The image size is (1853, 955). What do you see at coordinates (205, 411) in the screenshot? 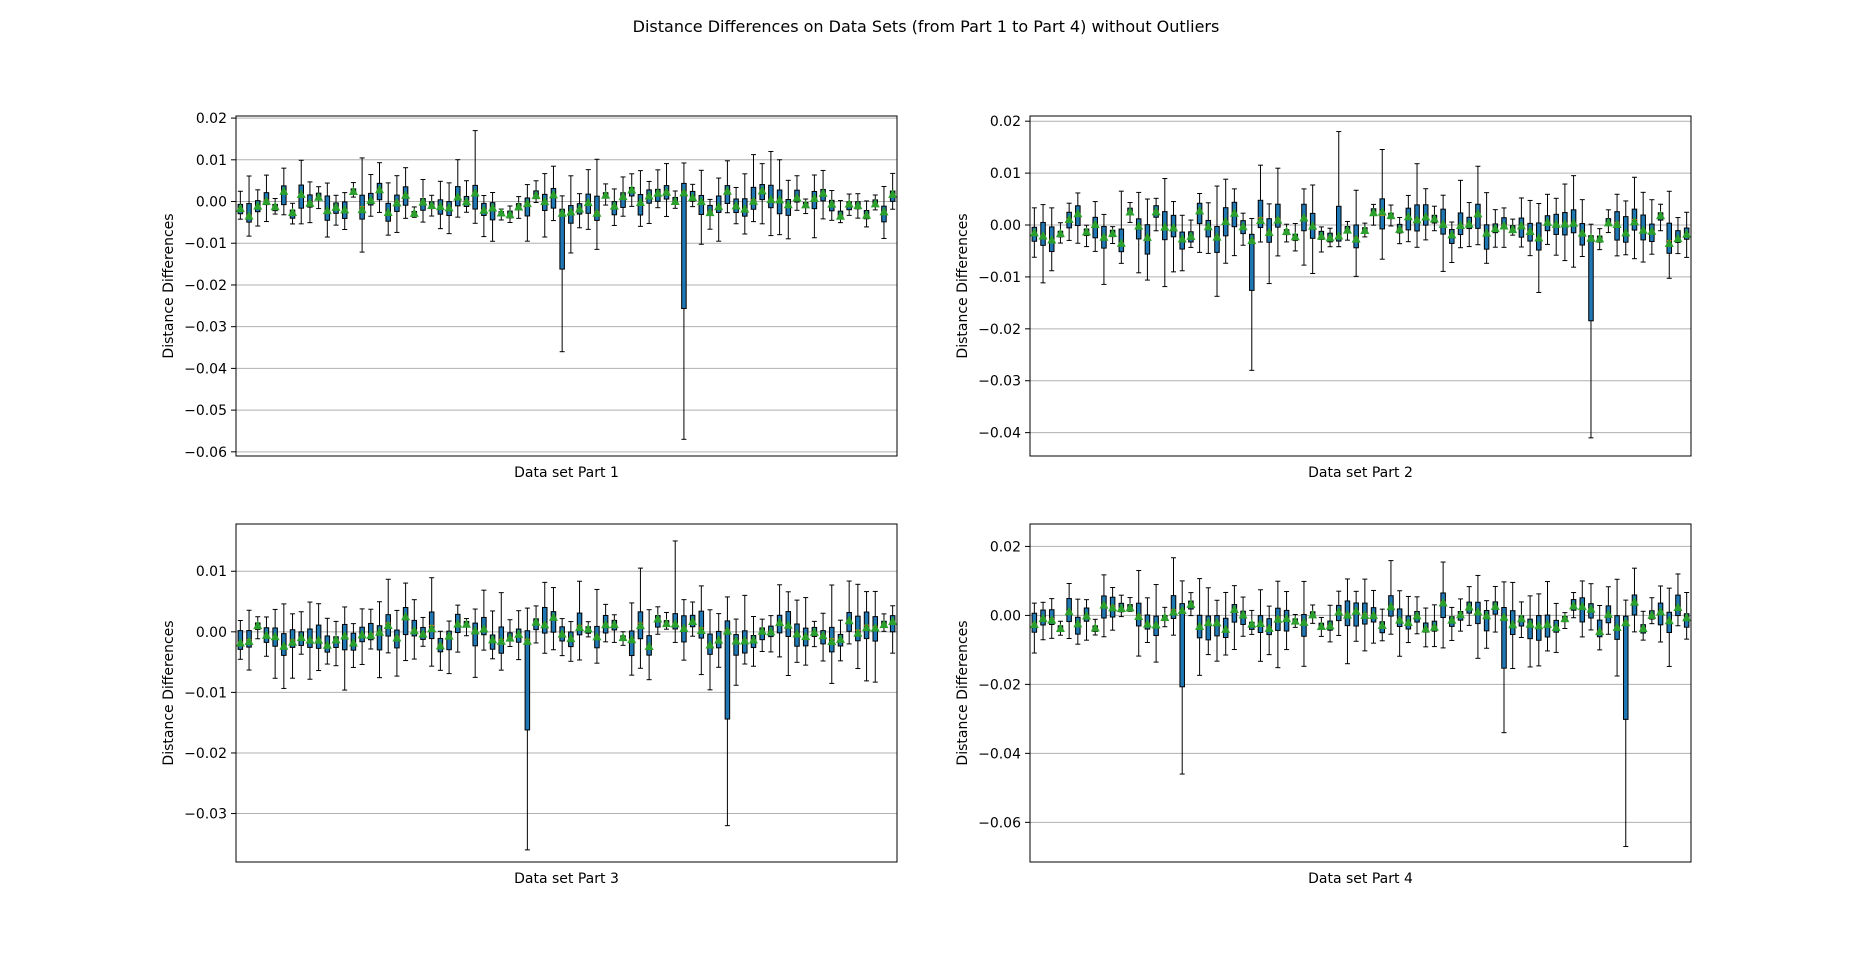
I see `y-tick-label: −0.05` at bounding box center [205, 411].